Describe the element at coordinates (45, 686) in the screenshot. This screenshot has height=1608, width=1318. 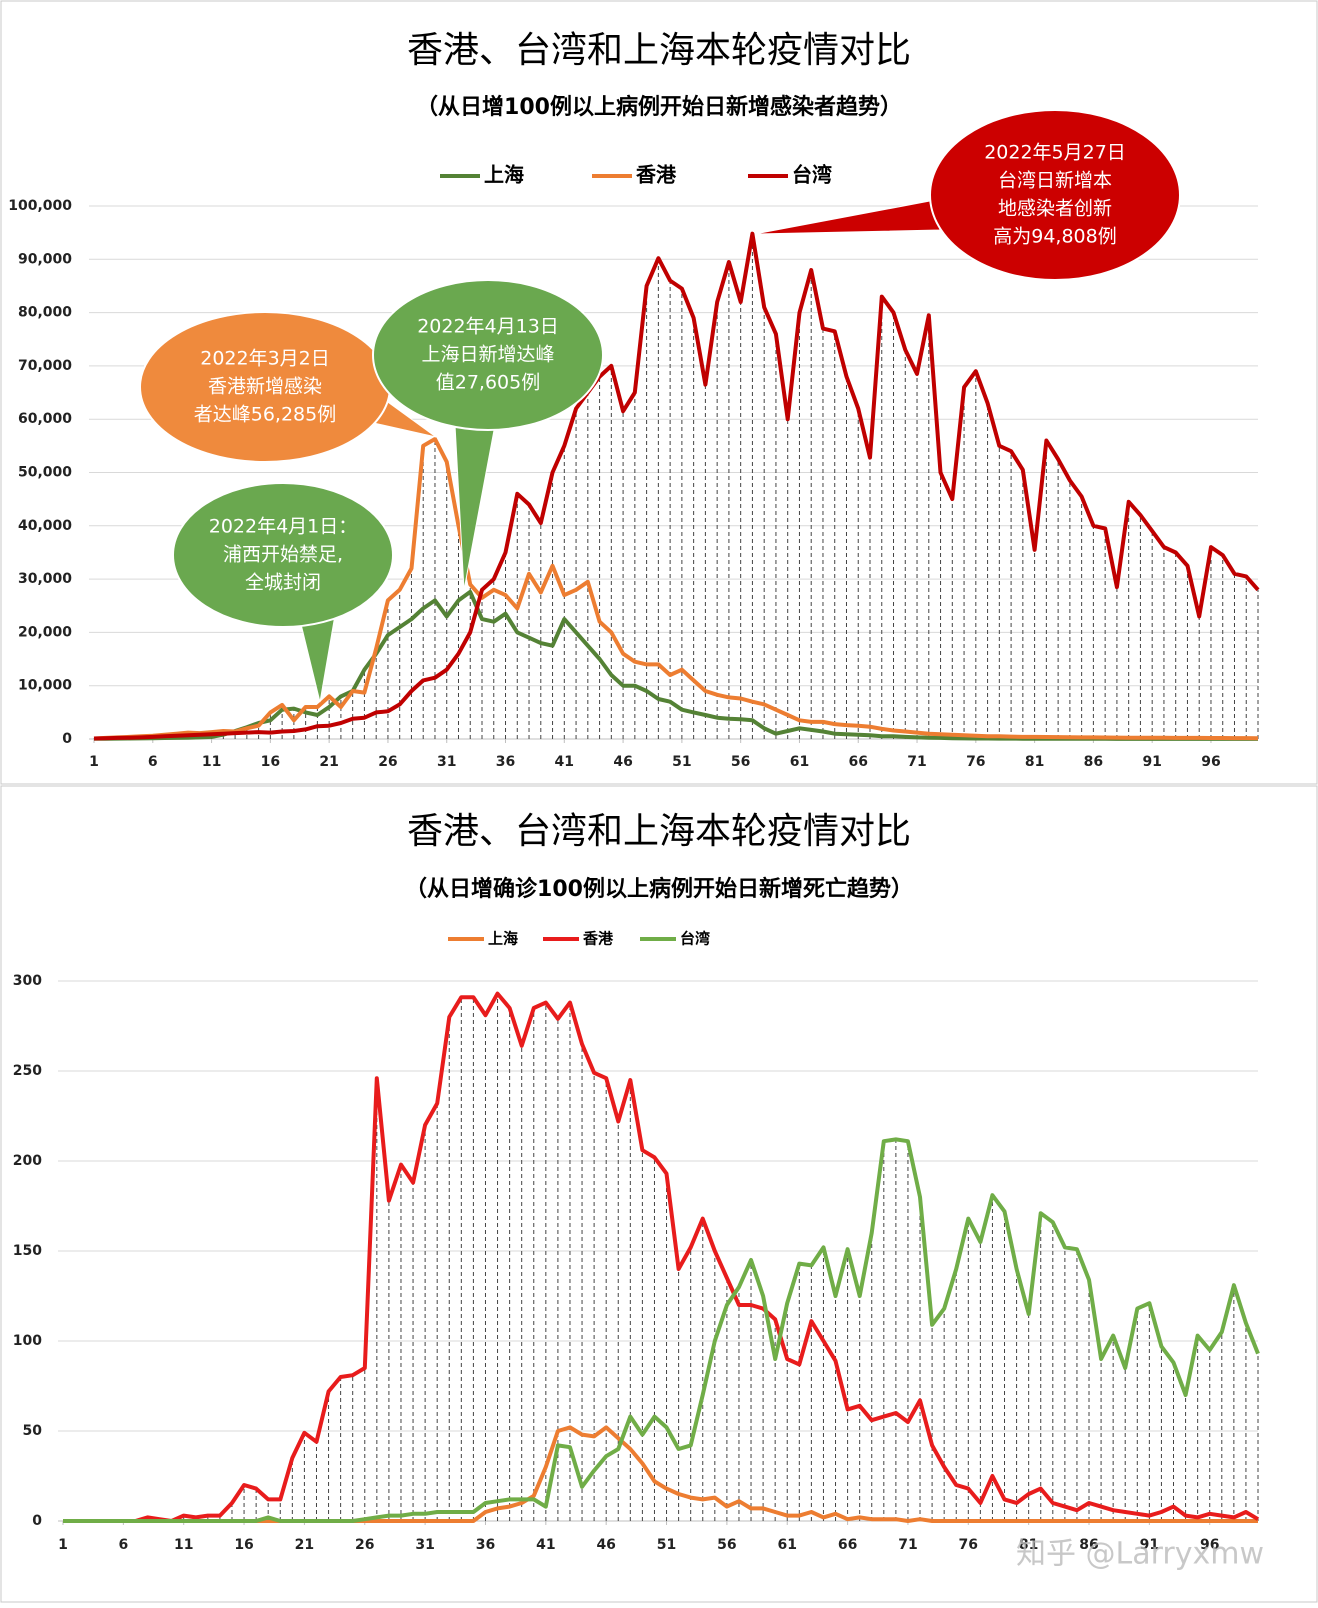
I see `y-tick-label: 10,000` at that location.